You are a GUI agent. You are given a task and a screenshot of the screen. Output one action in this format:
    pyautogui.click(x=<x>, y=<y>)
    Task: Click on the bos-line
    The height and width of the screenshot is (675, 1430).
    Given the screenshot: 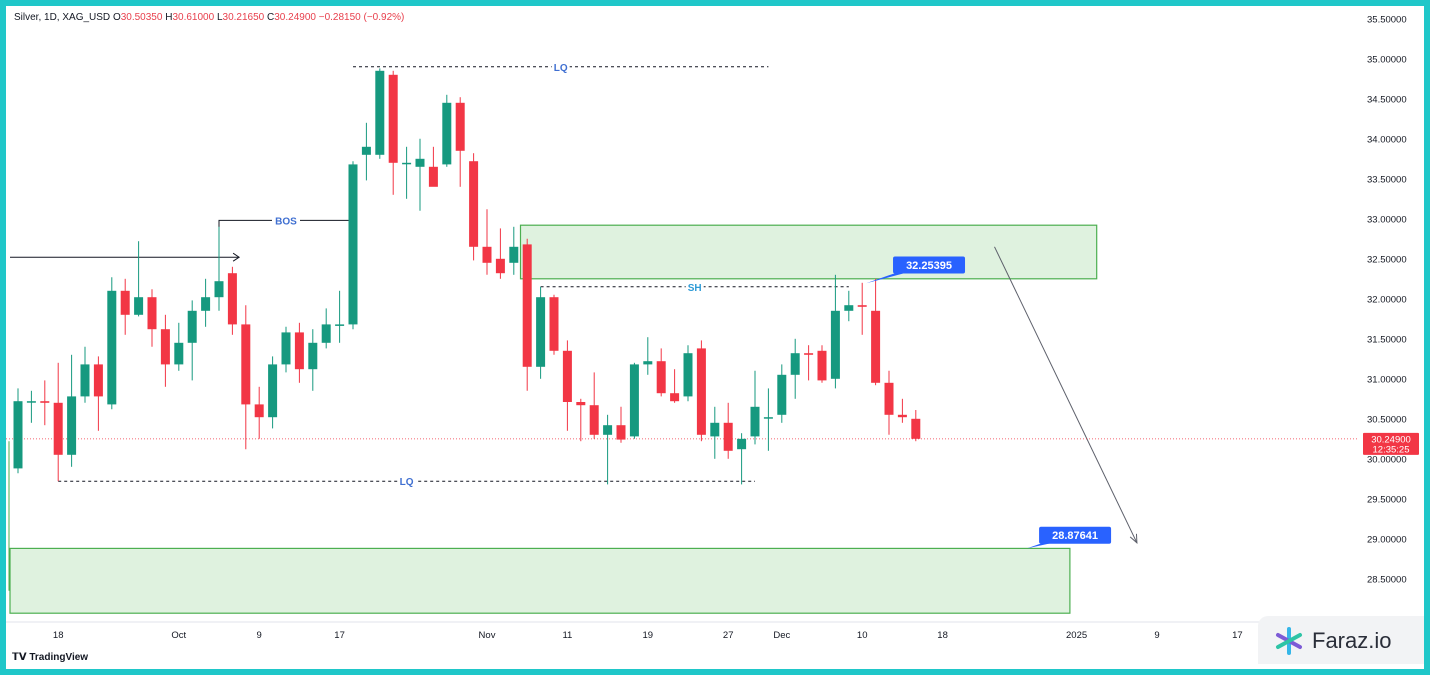 What is the action you would take?
    pyautogui.click(x=286, y=259)
    